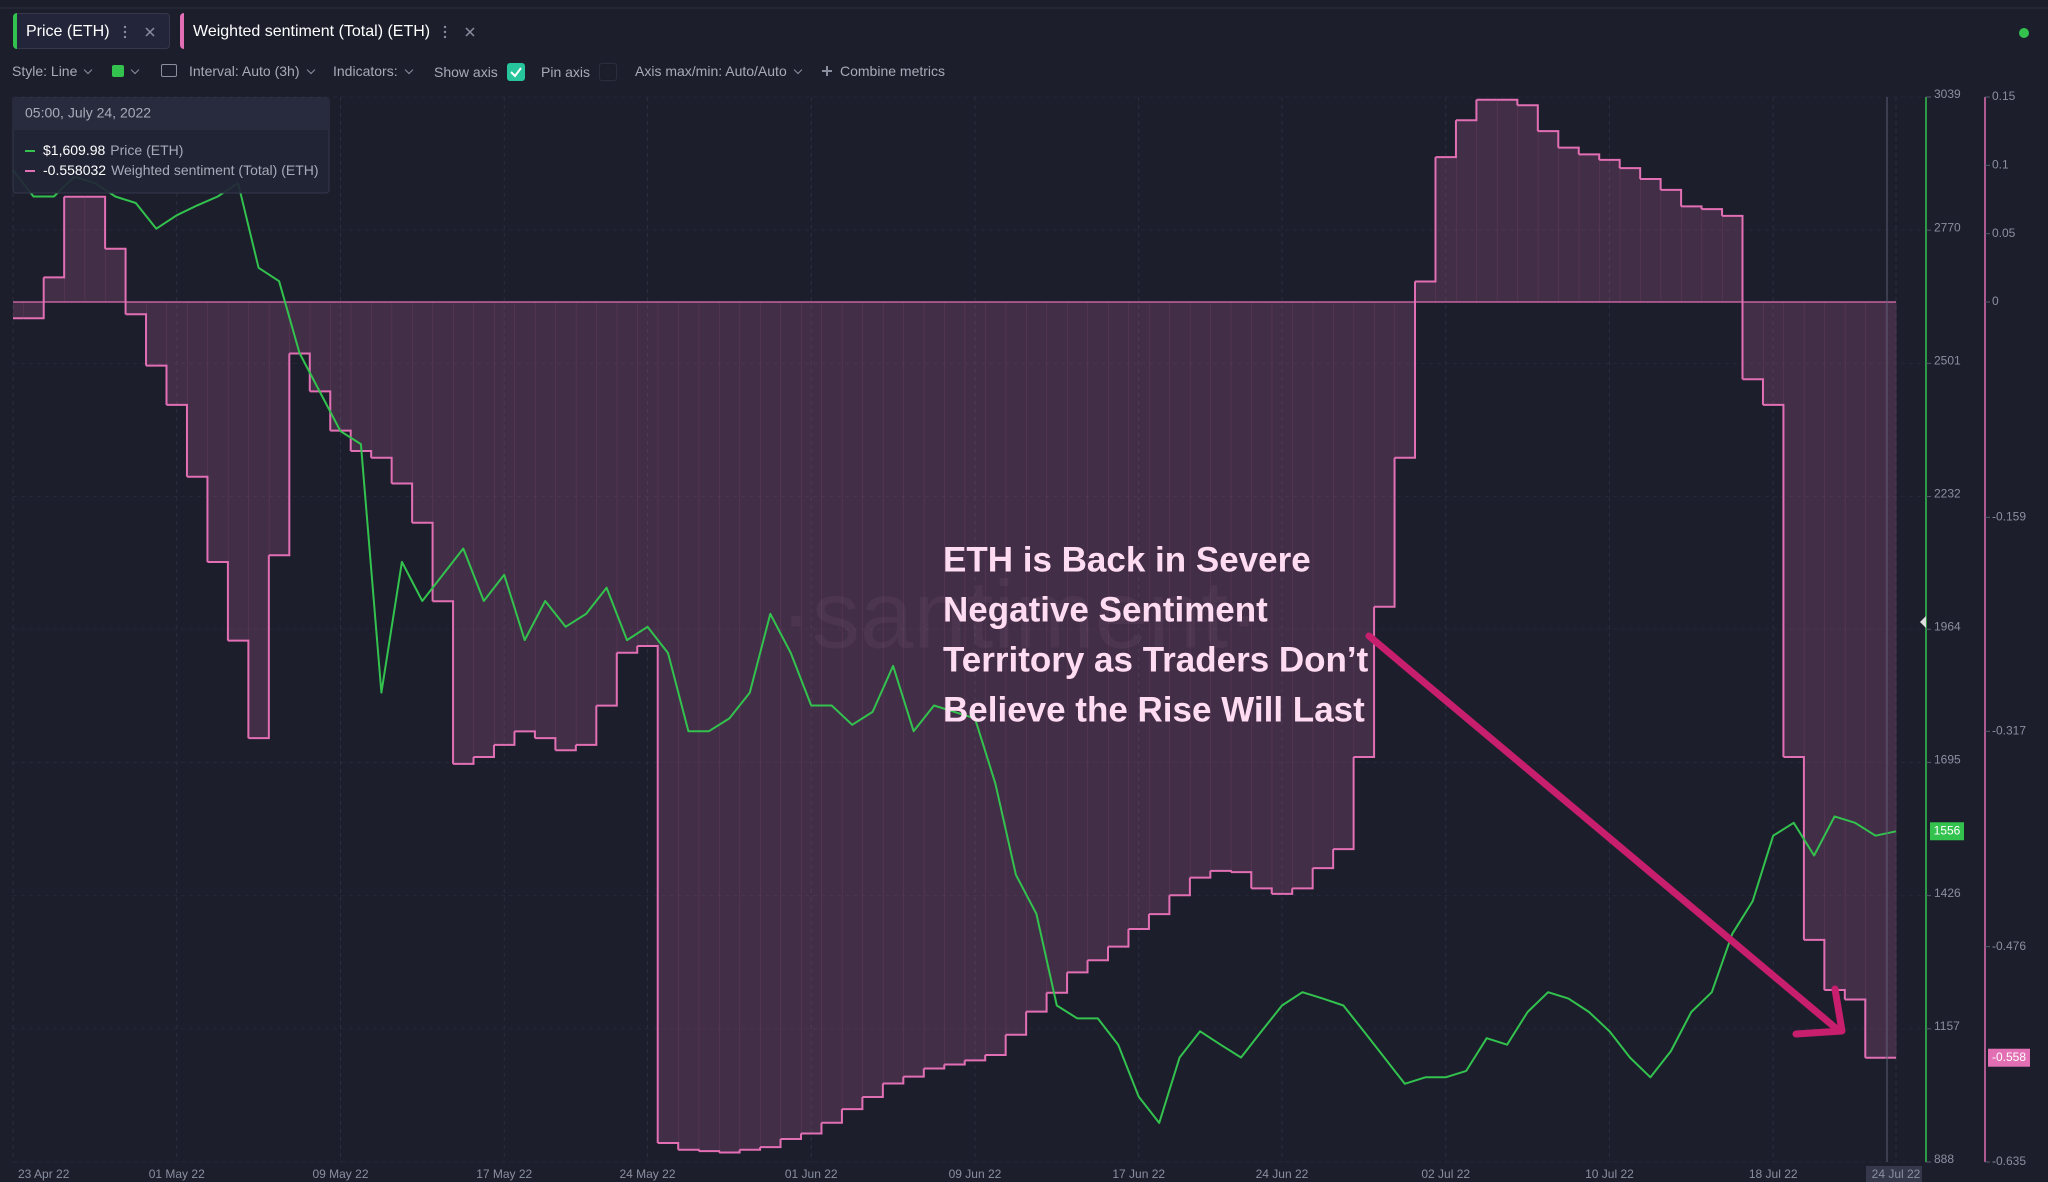 The width and height of the screenshot is (2048, 1182). Describe the element at coordinates (579, 72) in the screenshot. I see `pin-axis: Pin axis` at that location.